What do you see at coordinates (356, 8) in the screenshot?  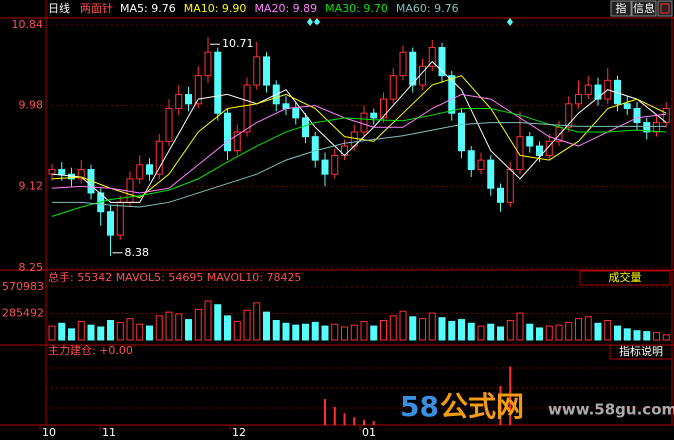 I see `legend-entry: MA30: 9.70` at bounding box center [356, 8].